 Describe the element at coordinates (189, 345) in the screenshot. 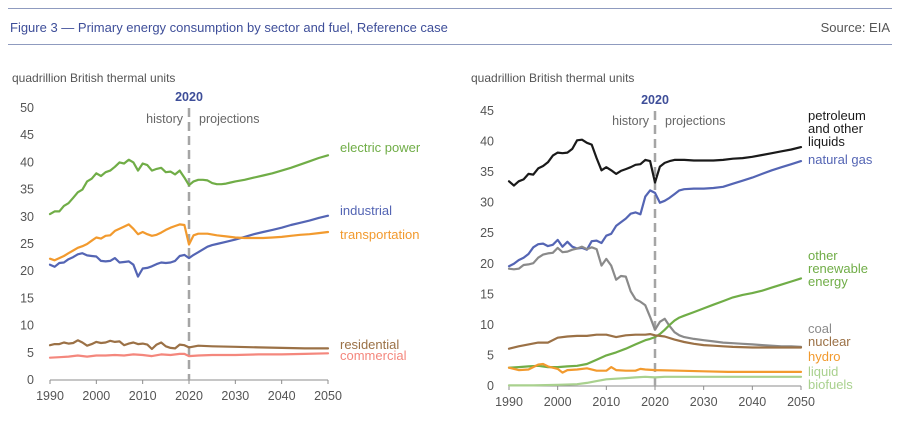

I see `series-line-residential` at that location.